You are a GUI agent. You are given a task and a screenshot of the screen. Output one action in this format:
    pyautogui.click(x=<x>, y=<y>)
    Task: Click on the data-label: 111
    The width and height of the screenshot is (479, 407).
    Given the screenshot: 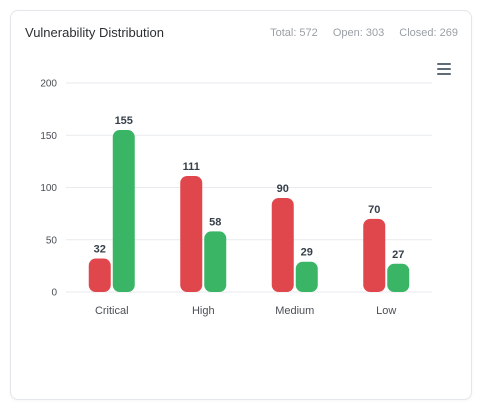 What is the action you would take?
    pyautogui.click(x=191, y=167)
    